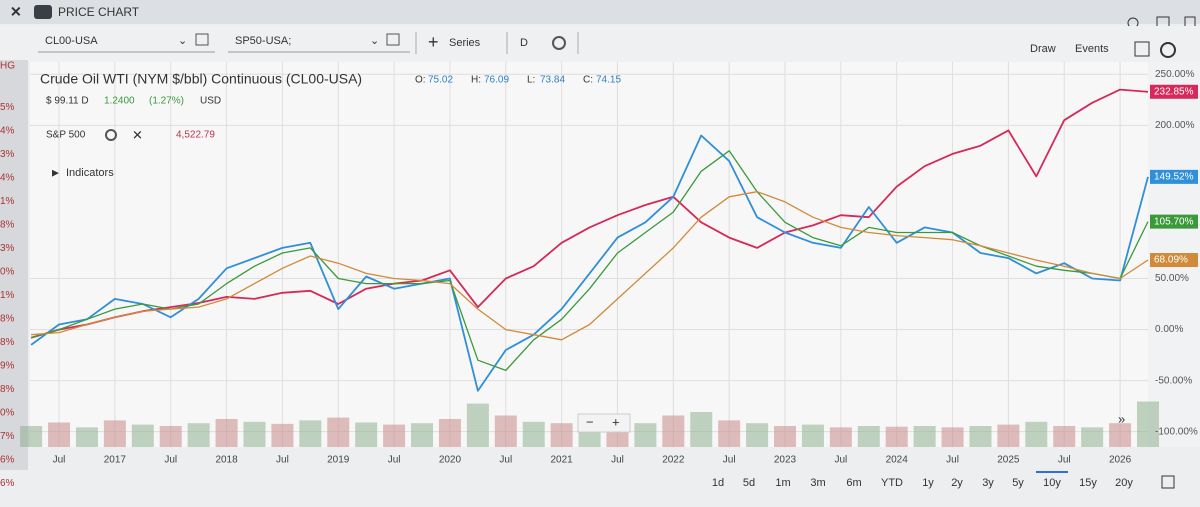  I want to click on left-panel-label: 7%, so click(7, 436).